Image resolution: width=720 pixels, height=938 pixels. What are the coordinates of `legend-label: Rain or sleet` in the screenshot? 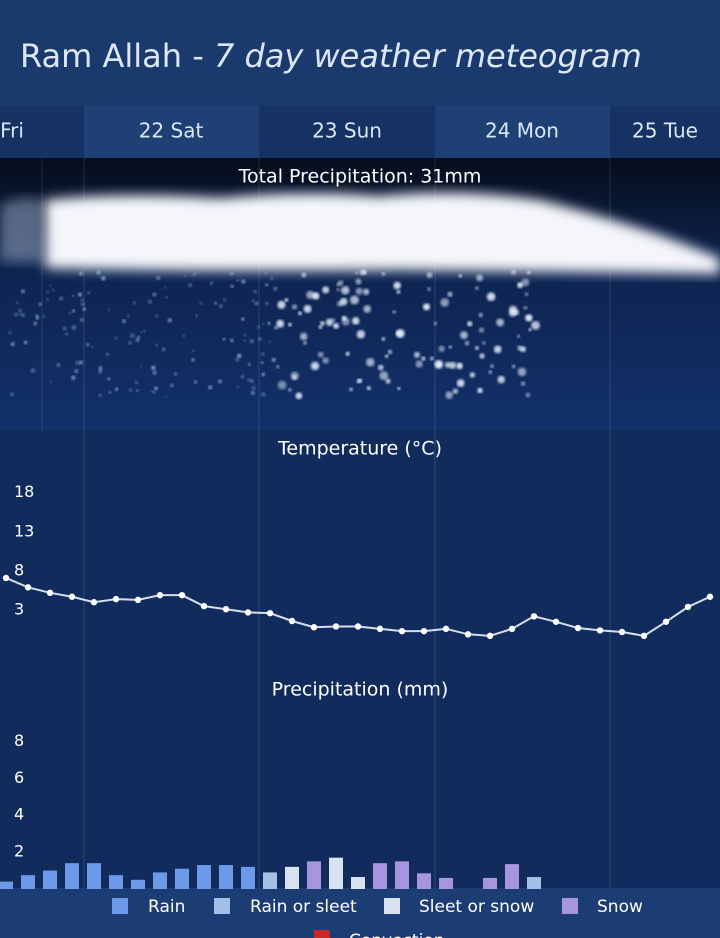 It's located at (303, 907).